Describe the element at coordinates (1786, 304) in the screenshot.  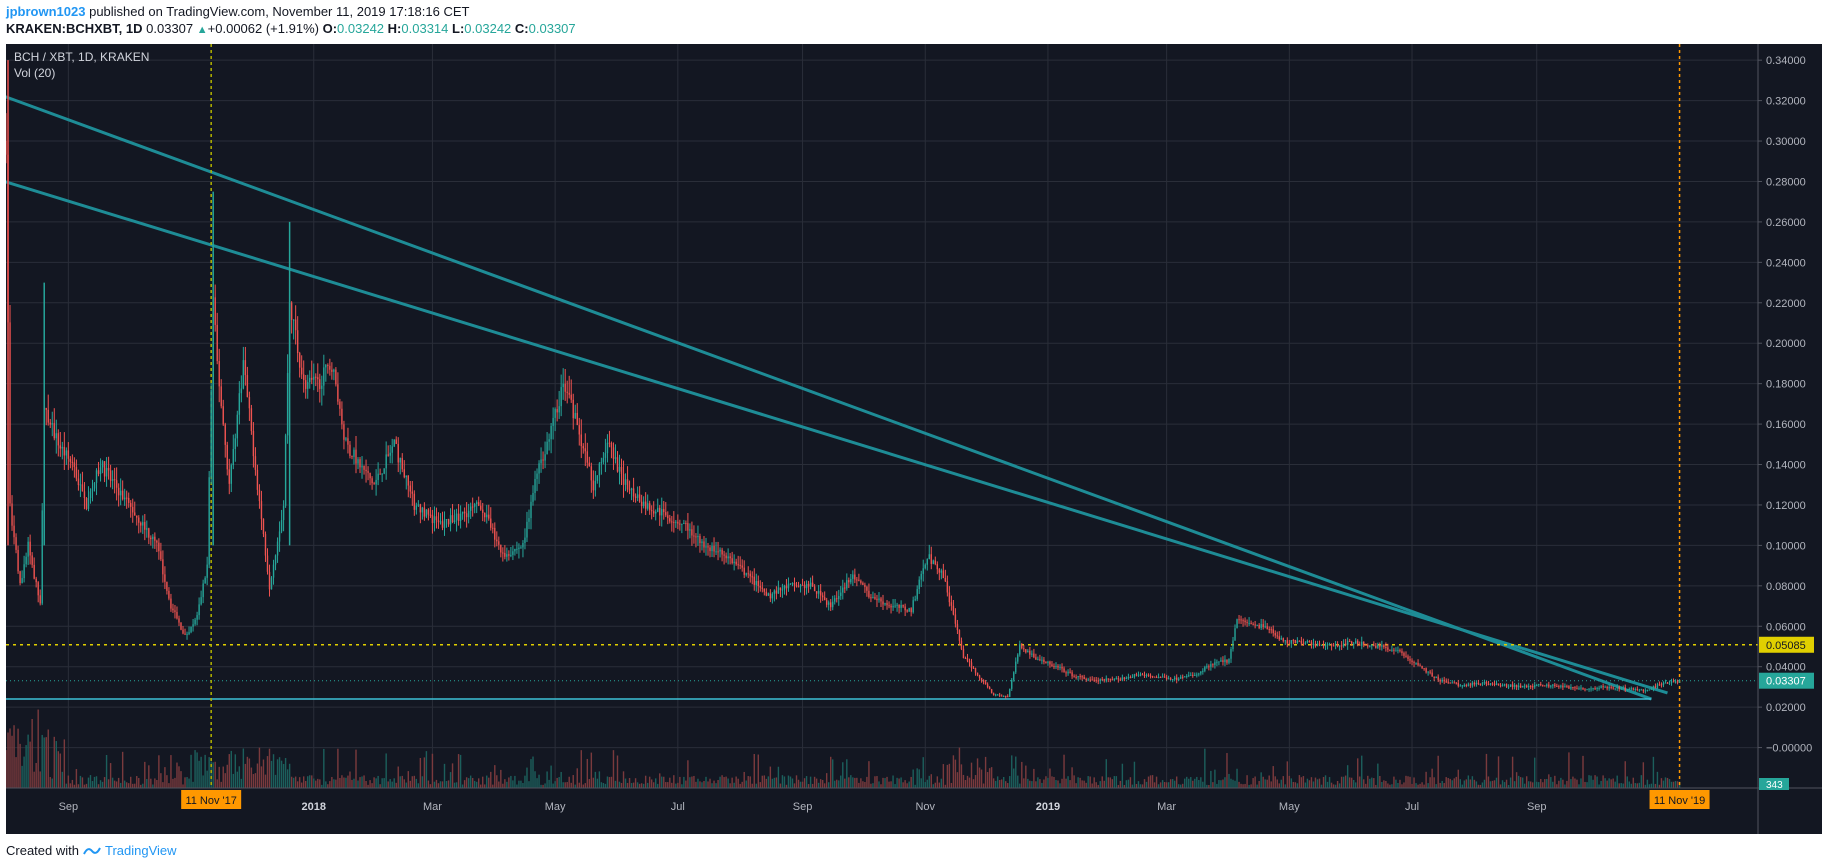
I see `price-tick-label: 0.22000` at that location.